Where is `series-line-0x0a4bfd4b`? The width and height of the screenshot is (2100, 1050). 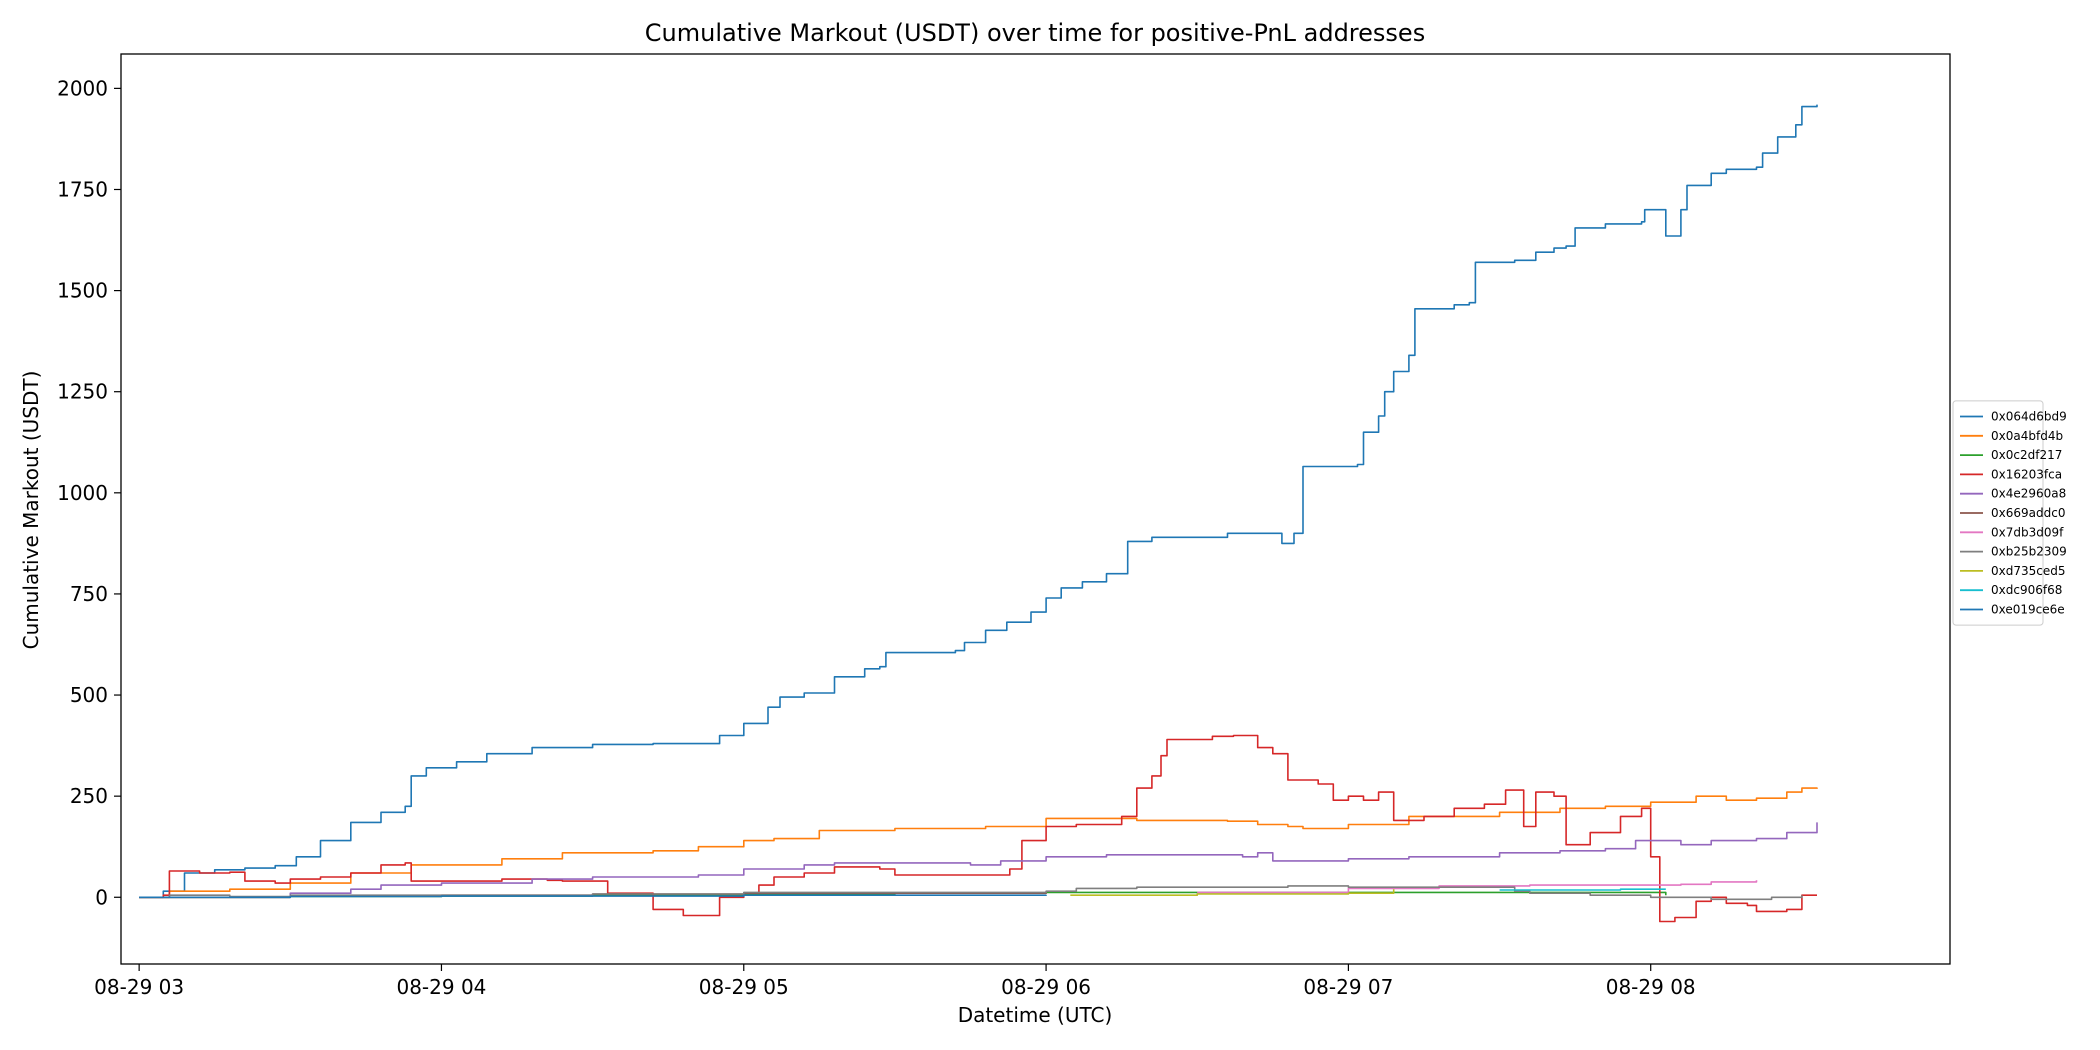
series-line-0x0a4bfd4b is located at coordinates (978, 843).